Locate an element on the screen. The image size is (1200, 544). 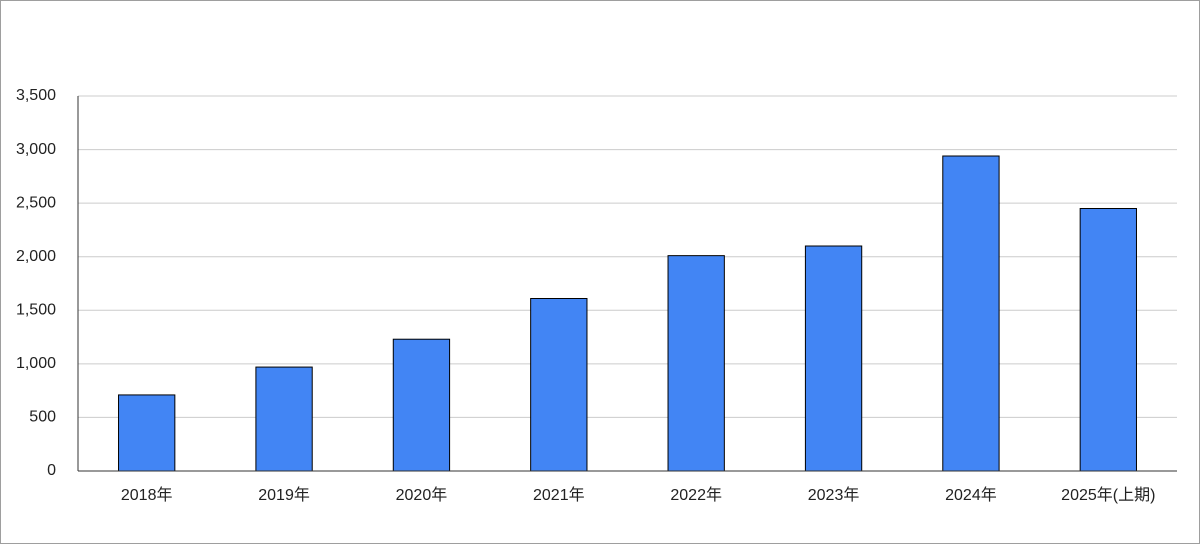
y-tick-label: 500 is located at coordinates (42, 417).